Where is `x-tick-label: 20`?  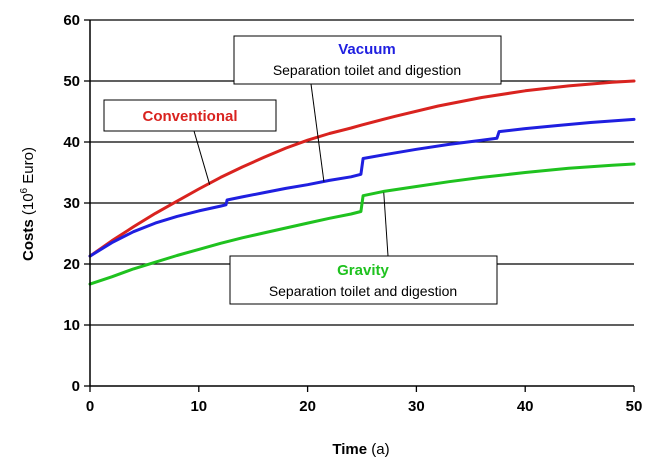 x-tick-label: 20 is located at coordinates (307, 406).